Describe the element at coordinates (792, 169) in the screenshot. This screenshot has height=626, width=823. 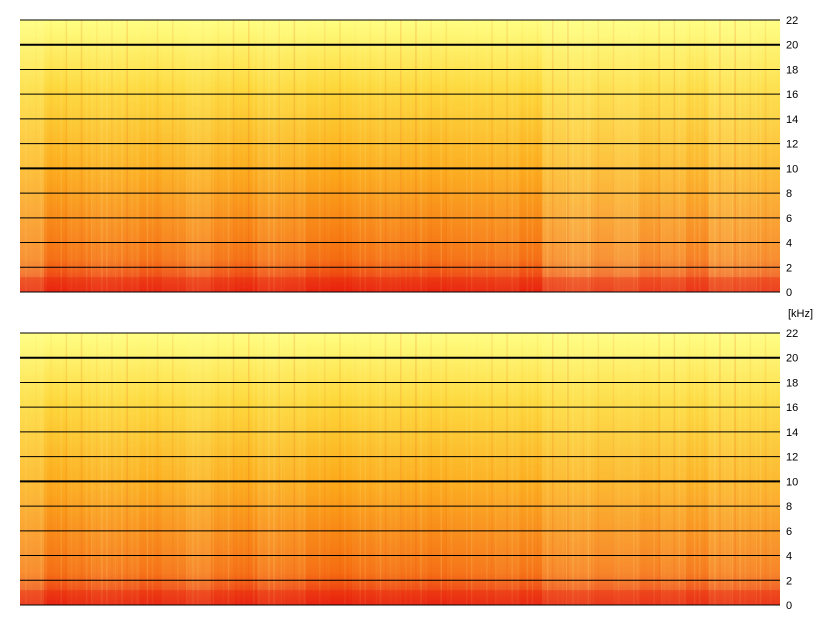
I see `y-tick-label: 10` at that location.